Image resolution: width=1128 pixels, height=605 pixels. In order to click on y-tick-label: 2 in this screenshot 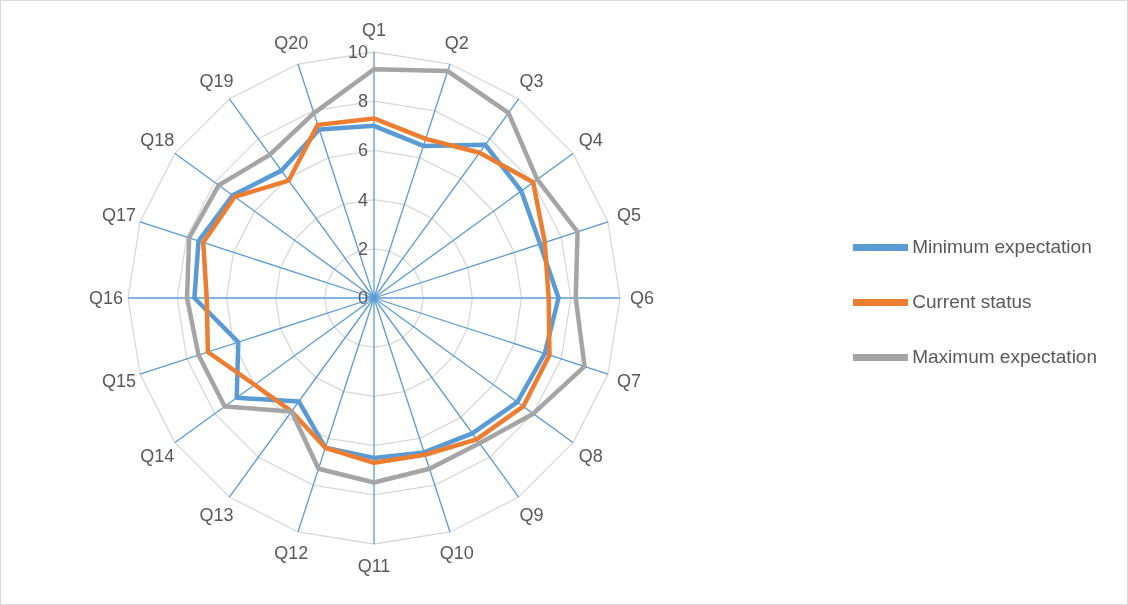, I will do `click(362, 248)`.